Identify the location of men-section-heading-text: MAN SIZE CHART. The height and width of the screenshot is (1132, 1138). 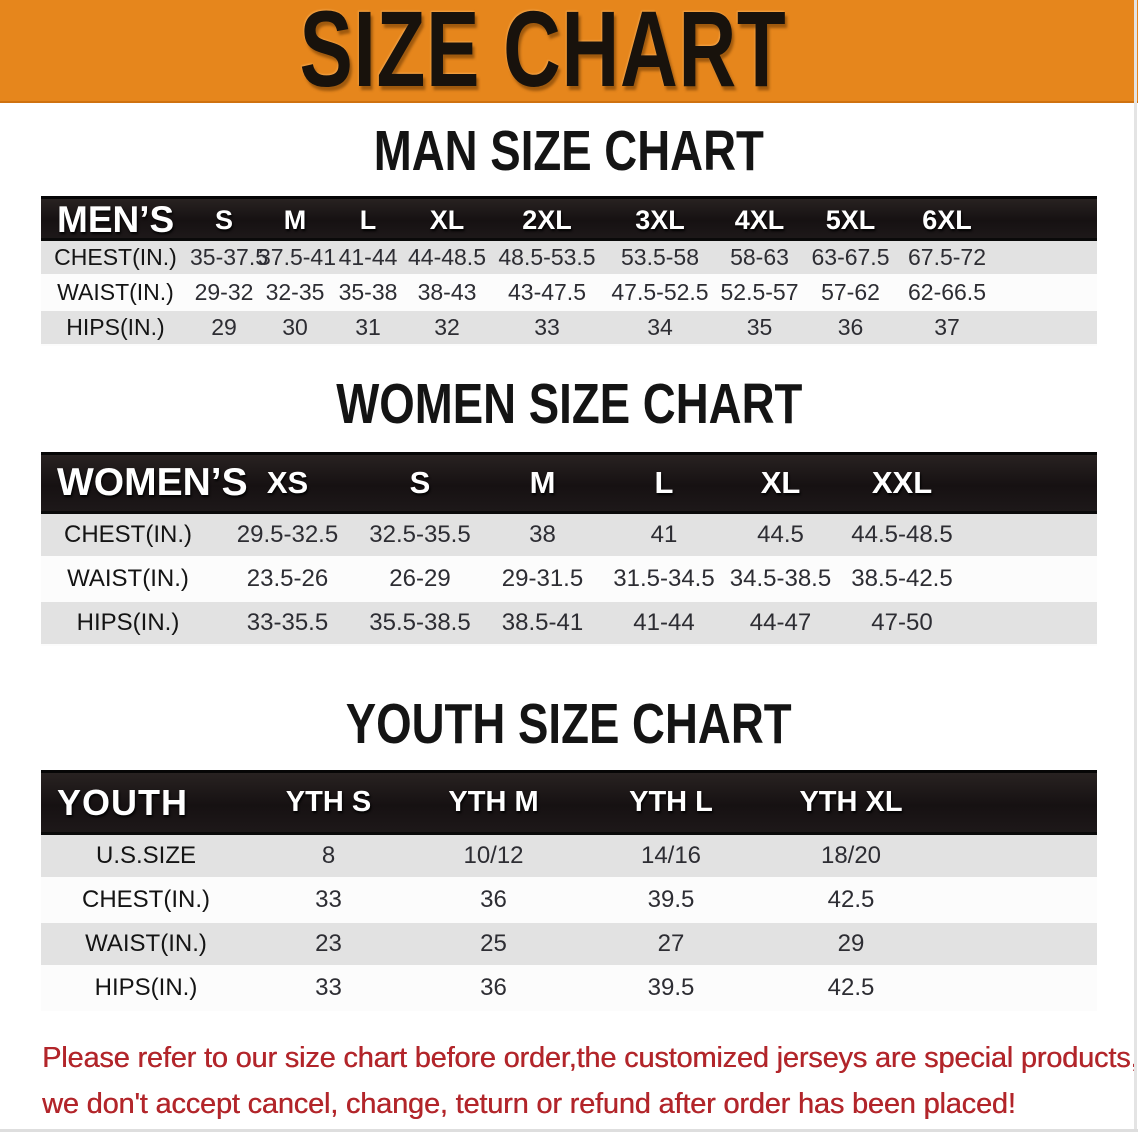
(569, 151).